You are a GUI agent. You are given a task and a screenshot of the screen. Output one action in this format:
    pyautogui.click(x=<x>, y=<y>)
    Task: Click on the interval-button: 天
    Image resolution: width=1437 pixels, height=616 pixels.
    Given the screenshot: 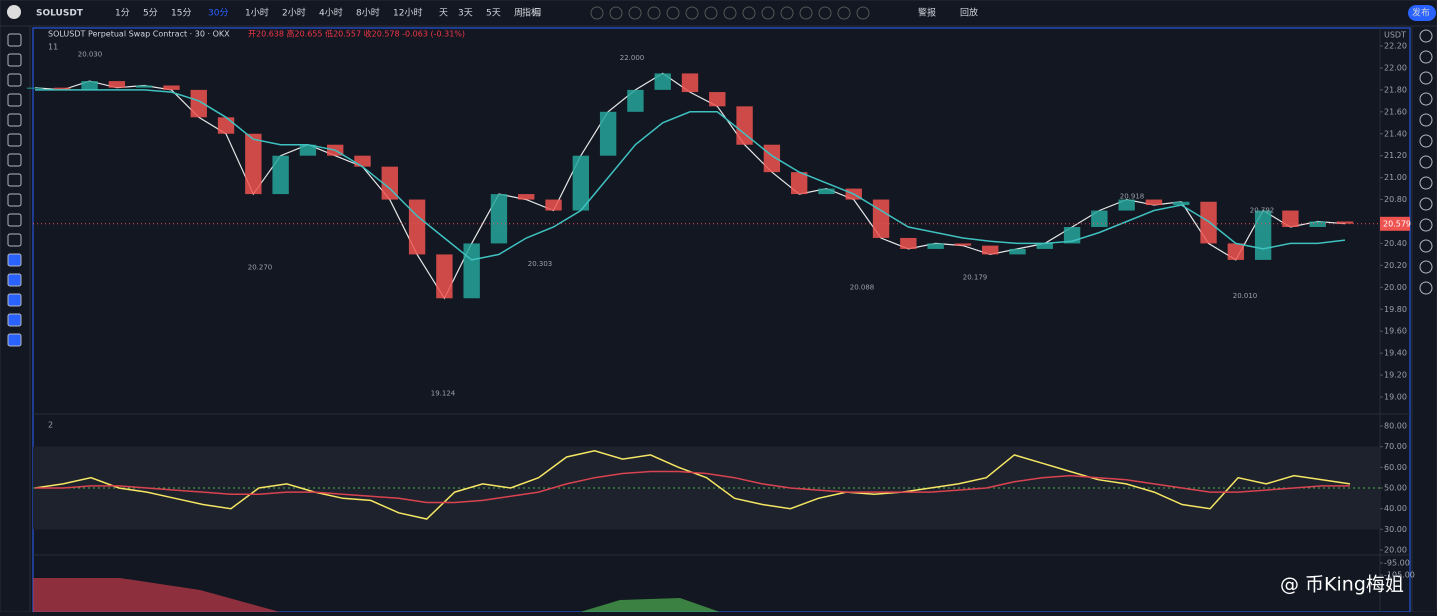 What is the action you would take?
    pyautogui.click(x=443, y=14)
    